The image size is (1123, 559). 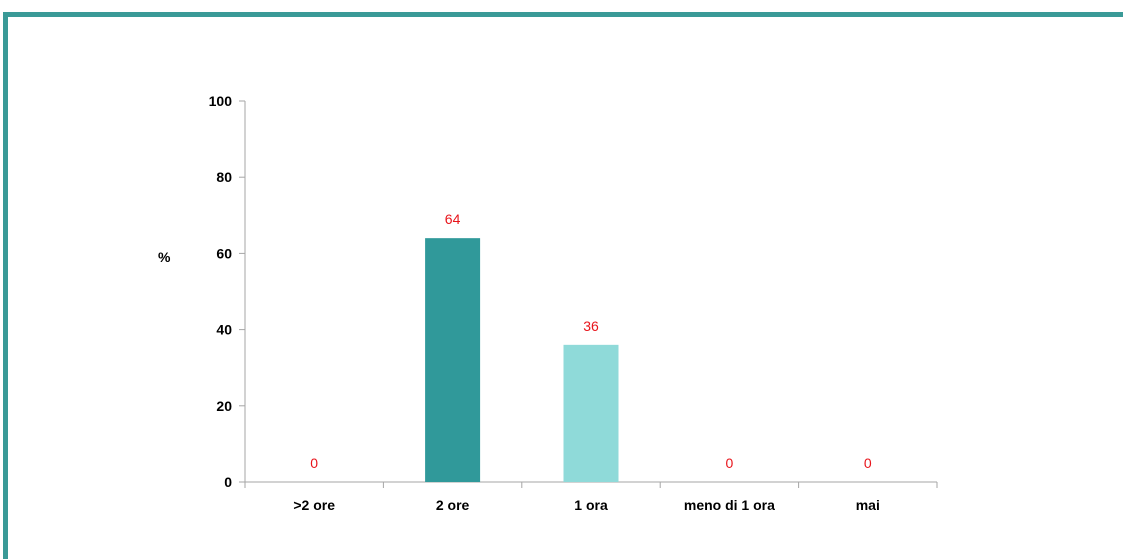 What do you see at coordinates (729, 505) in the screenshot?
I see `x-tick-label: meno di 1 ora` at bounding box center [729, 505].